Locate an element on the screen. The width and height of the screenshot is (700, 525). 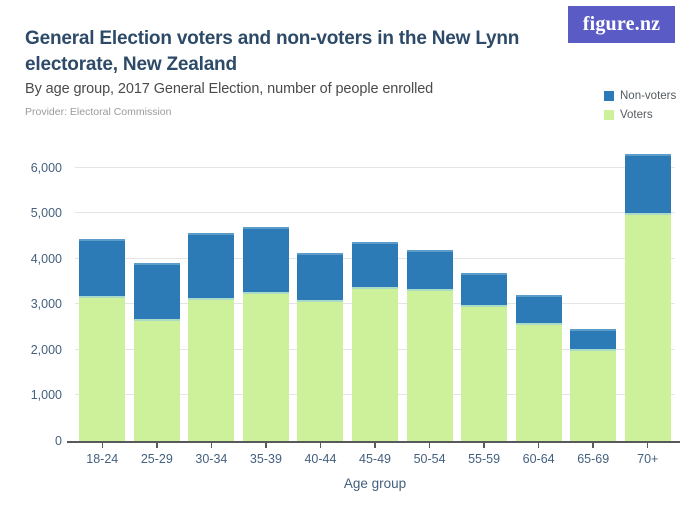
y-tick-label: 0 is located at coordinates (58, 441).